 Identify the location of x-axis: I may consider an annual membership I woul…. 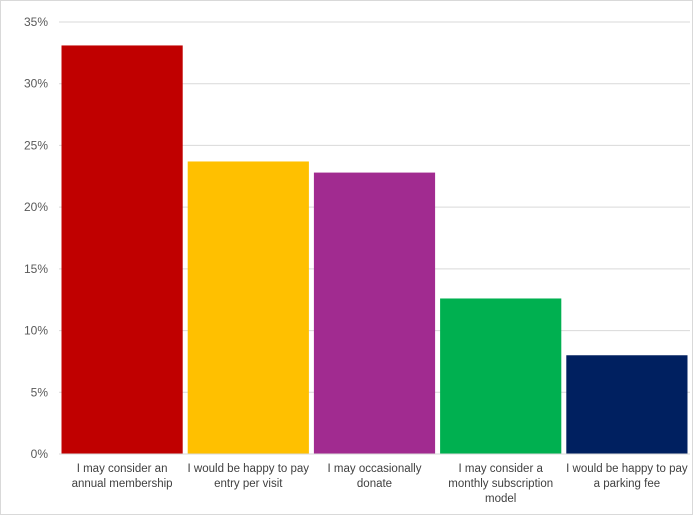
(374, 479).